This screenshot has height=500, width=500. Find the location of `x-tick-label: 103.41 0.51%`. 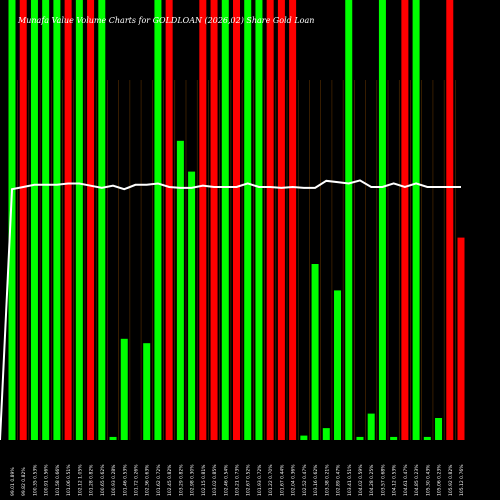

x-tick-label: 103.41 0.51% is located at coordinates (350, 480).